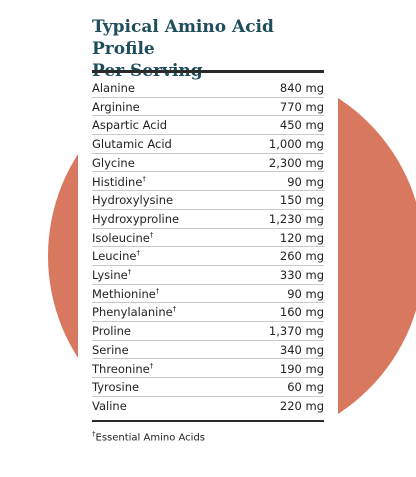 This screenshot has height=477, width=416. I want to click on amino-name-text: Lysine, so click(110, 275).